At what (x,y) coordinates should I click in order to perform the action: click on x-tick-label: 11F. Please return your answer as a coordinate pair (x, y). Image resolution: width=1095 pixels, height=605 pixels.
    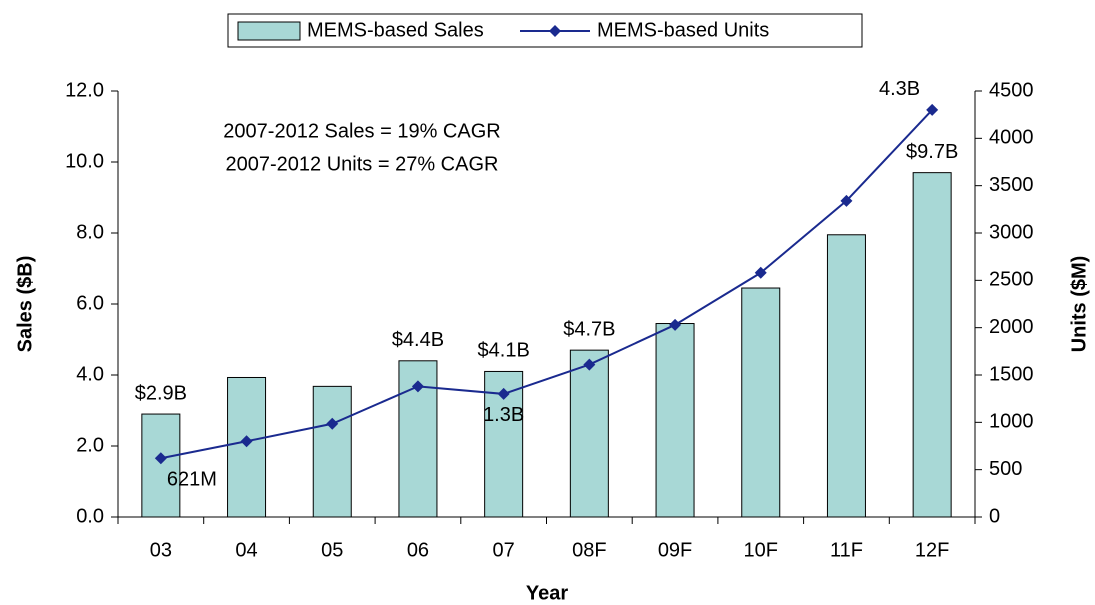
    Looking at the image, I should click on (846, 550).